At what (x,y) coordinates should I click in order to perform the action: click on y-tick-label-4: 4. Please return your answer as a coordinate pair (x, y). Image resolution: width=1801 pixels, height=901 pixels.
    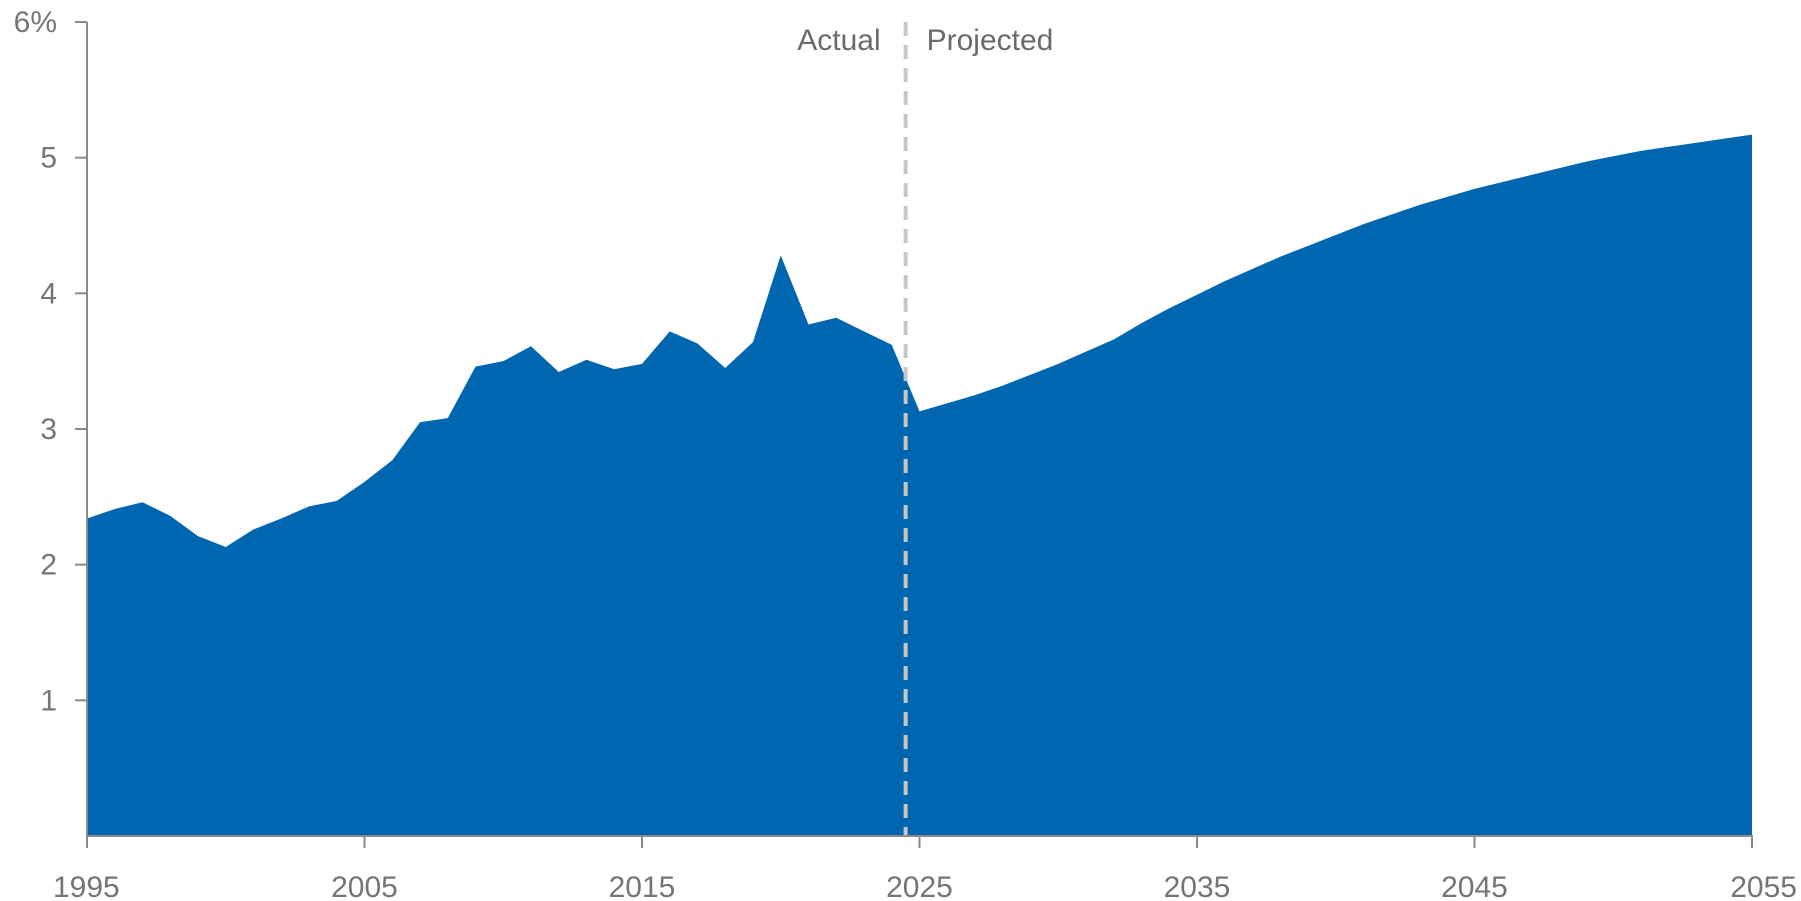
    Looking at the image, I should click on (48, 293).